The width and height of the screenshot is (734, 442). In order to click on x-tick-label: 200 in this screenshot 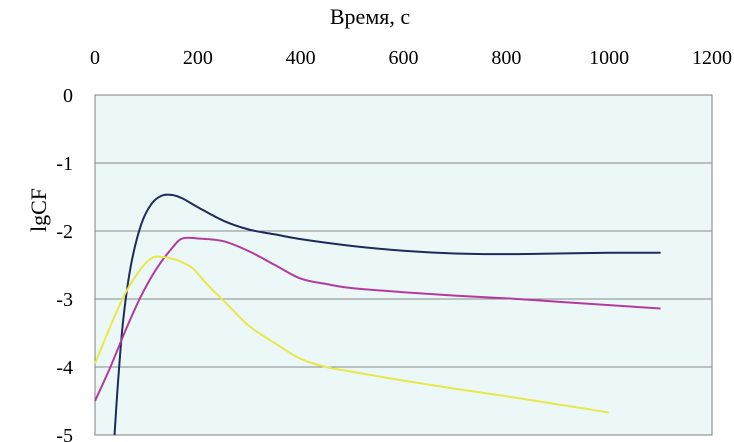, I will do `click(198, 58)`.